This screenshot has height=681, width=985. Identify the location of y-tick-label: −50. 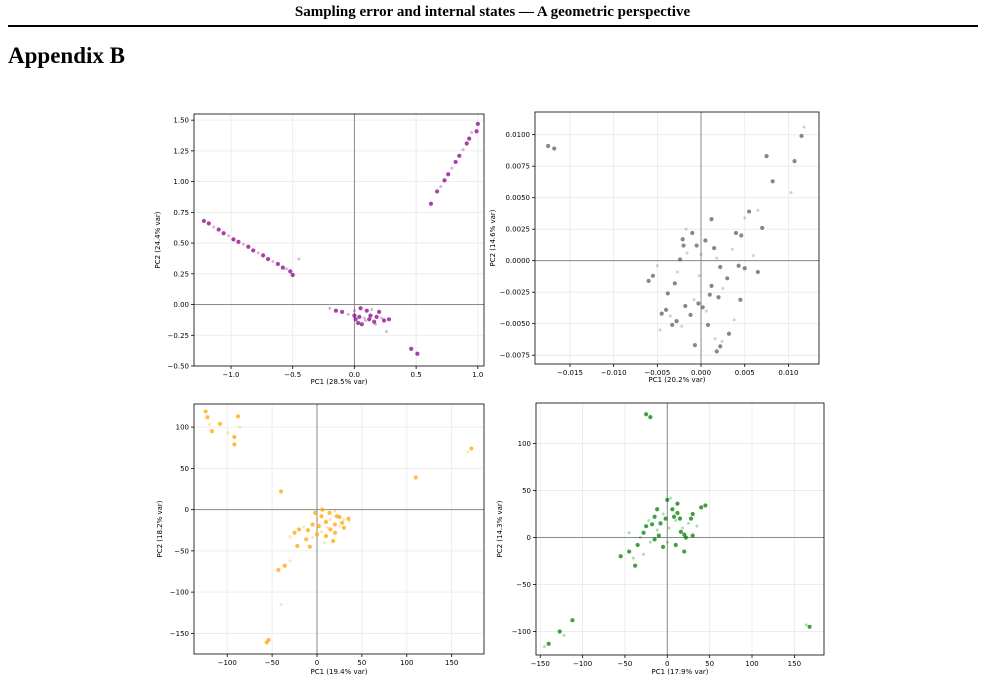
(523, 585).